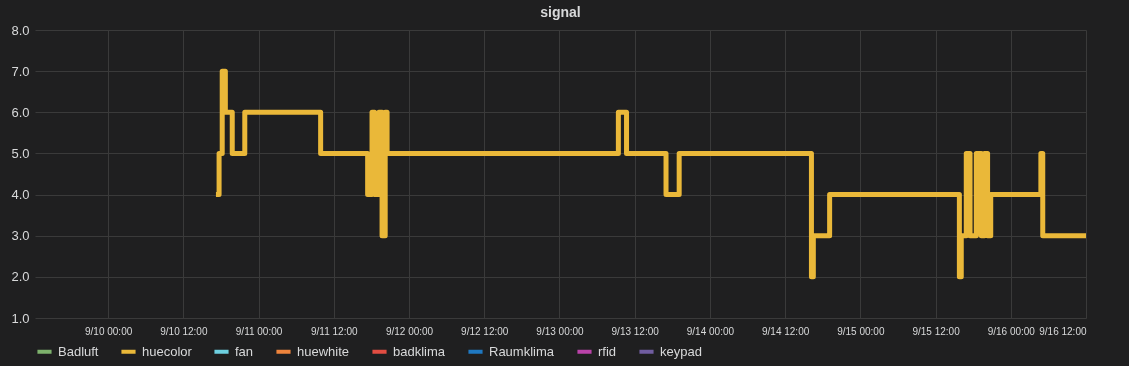  What do you see at coordinates (20, 112) in the screenshot?
I see `y-tick-label: 6.0` at bounding box center [20, 112].